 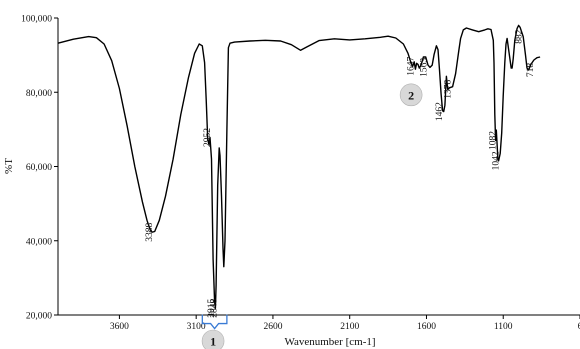 I want to click on y-tick-label: 60,000, so click(x=39, y=168).